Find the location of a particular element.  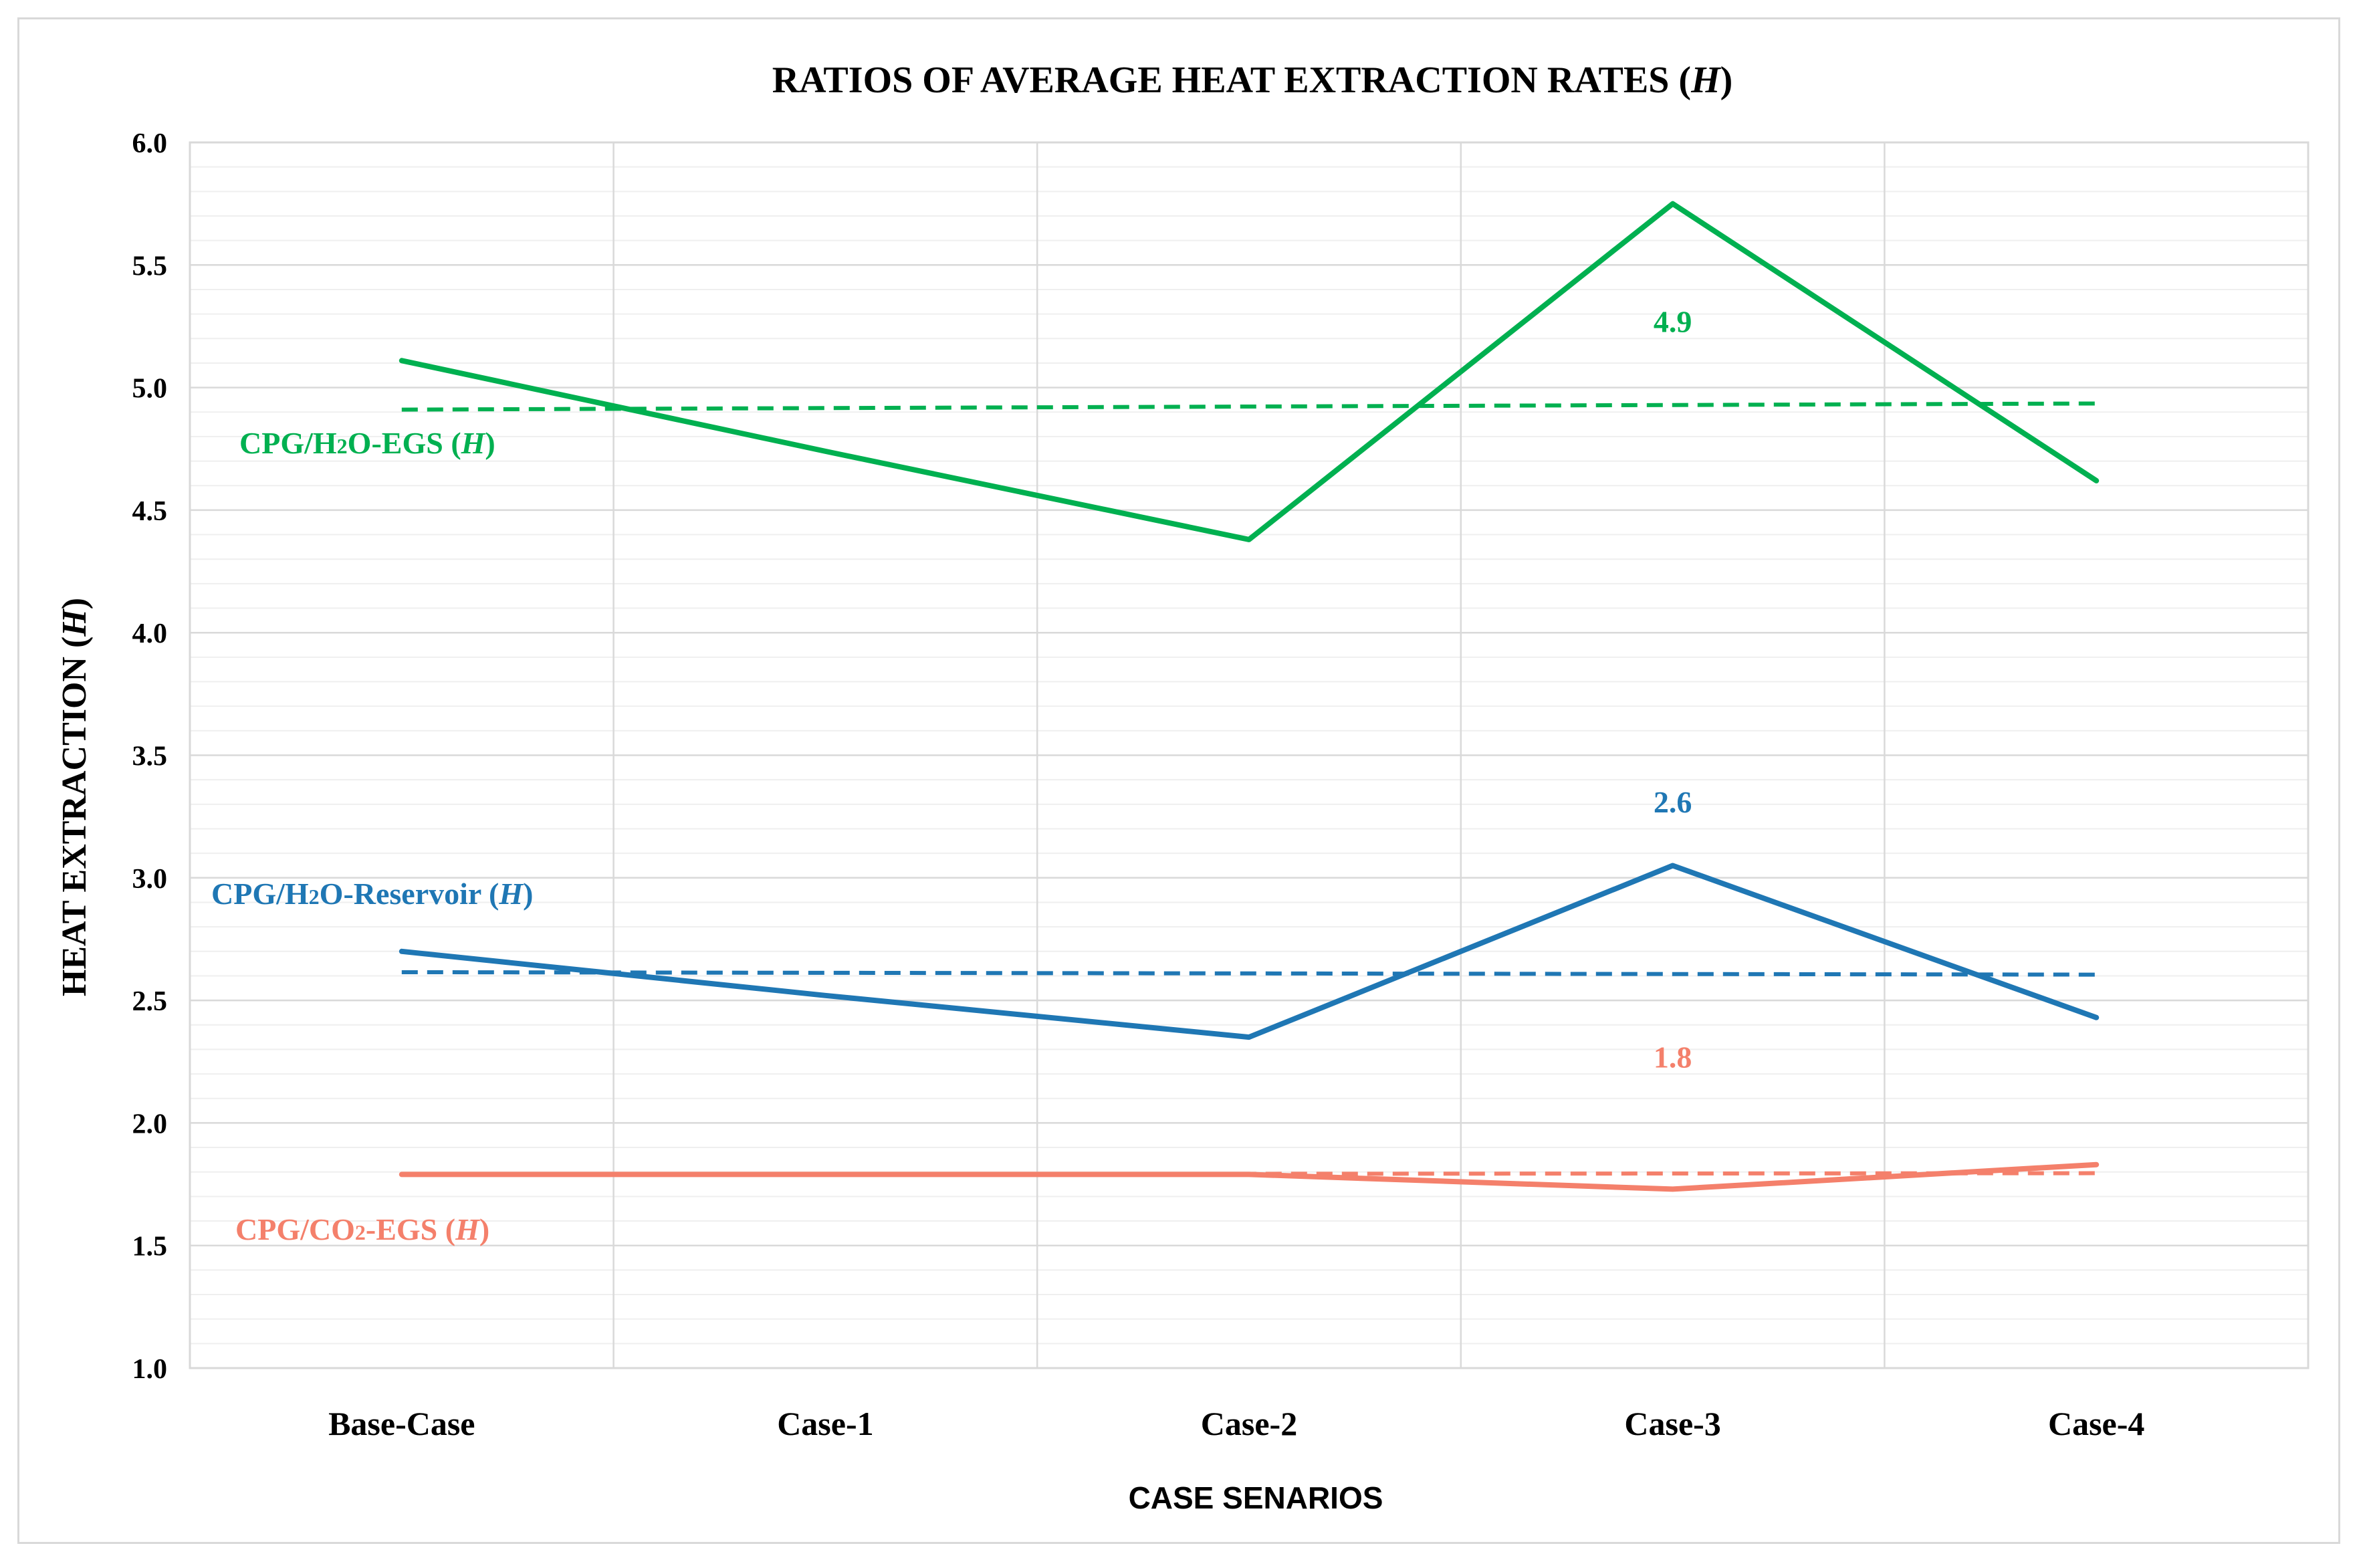

y-tick-label: 4.0 is located at coordinates (150, 634).